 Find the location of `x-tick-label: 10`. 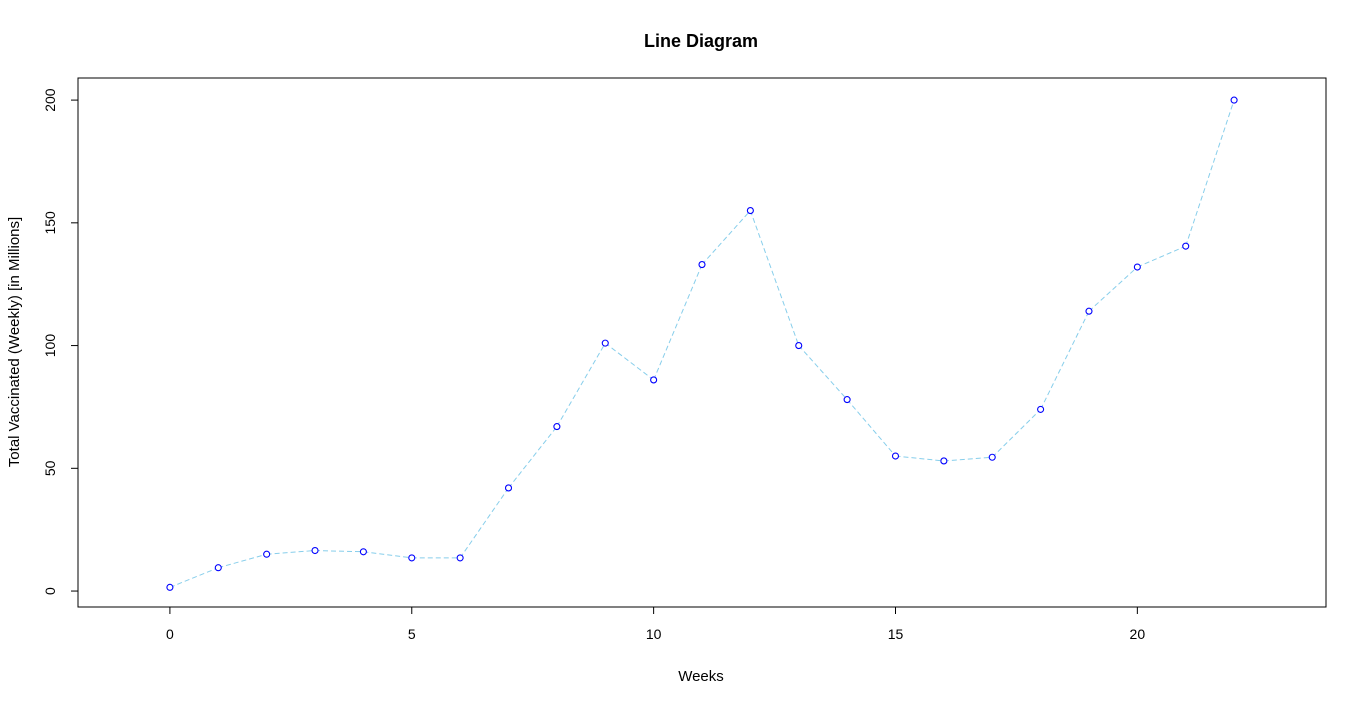

x-tick-label: 10 is located at coordinates (654, 634).